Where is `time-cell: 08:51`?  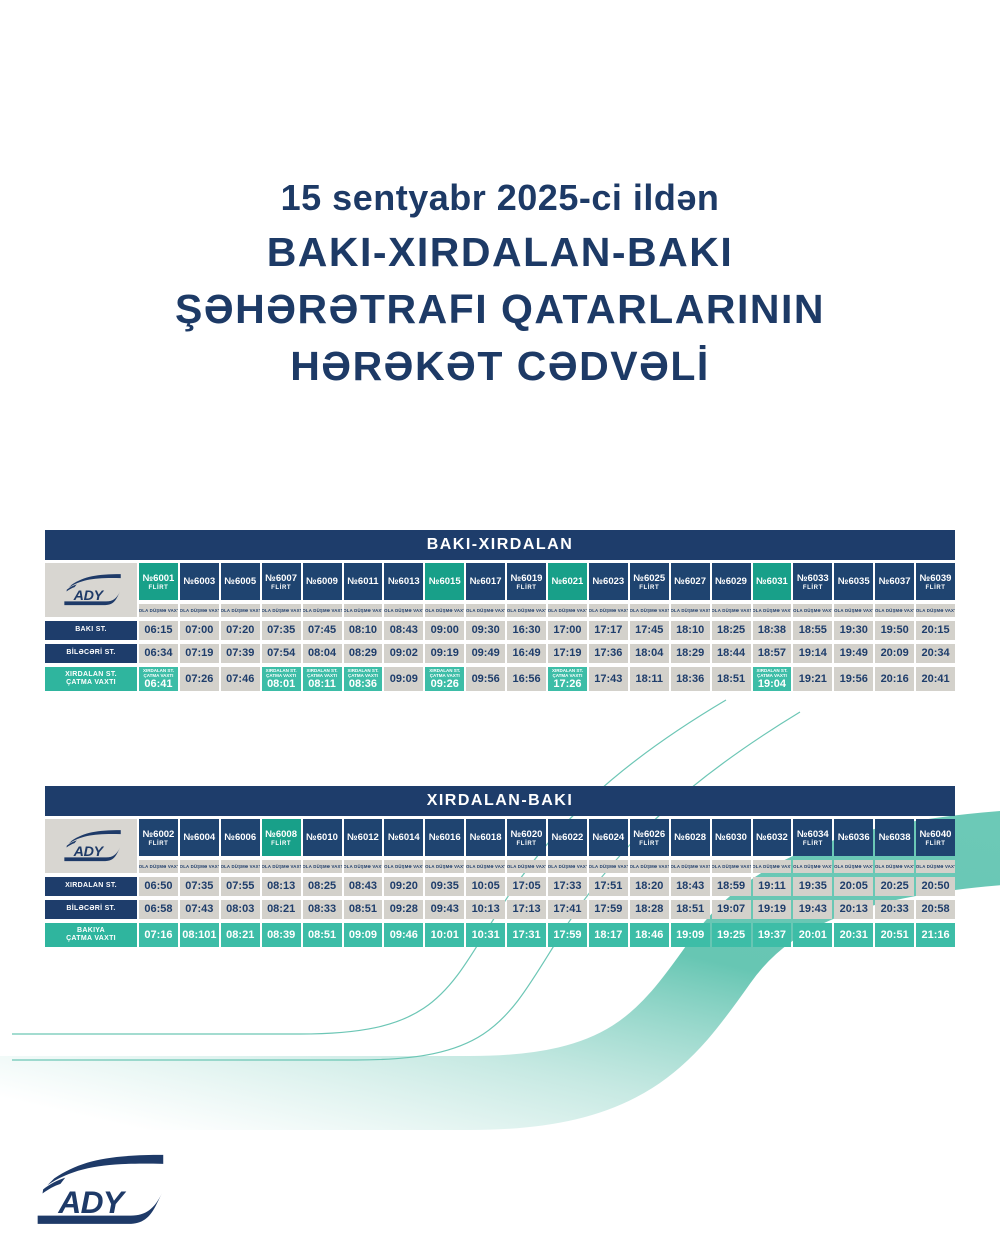
time-cell: 08:51 is located at coordinates (363, 909).